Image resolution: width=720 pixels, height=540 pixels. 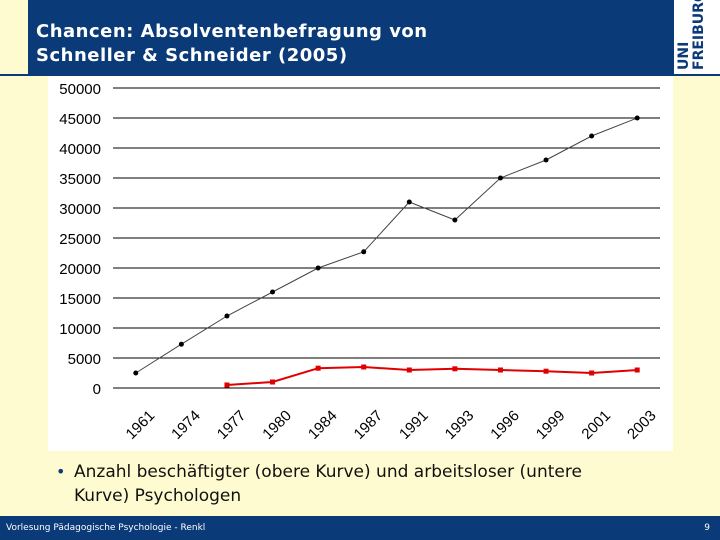 I want to click on y-tick-label: 10000, so click(x=80, y=329).